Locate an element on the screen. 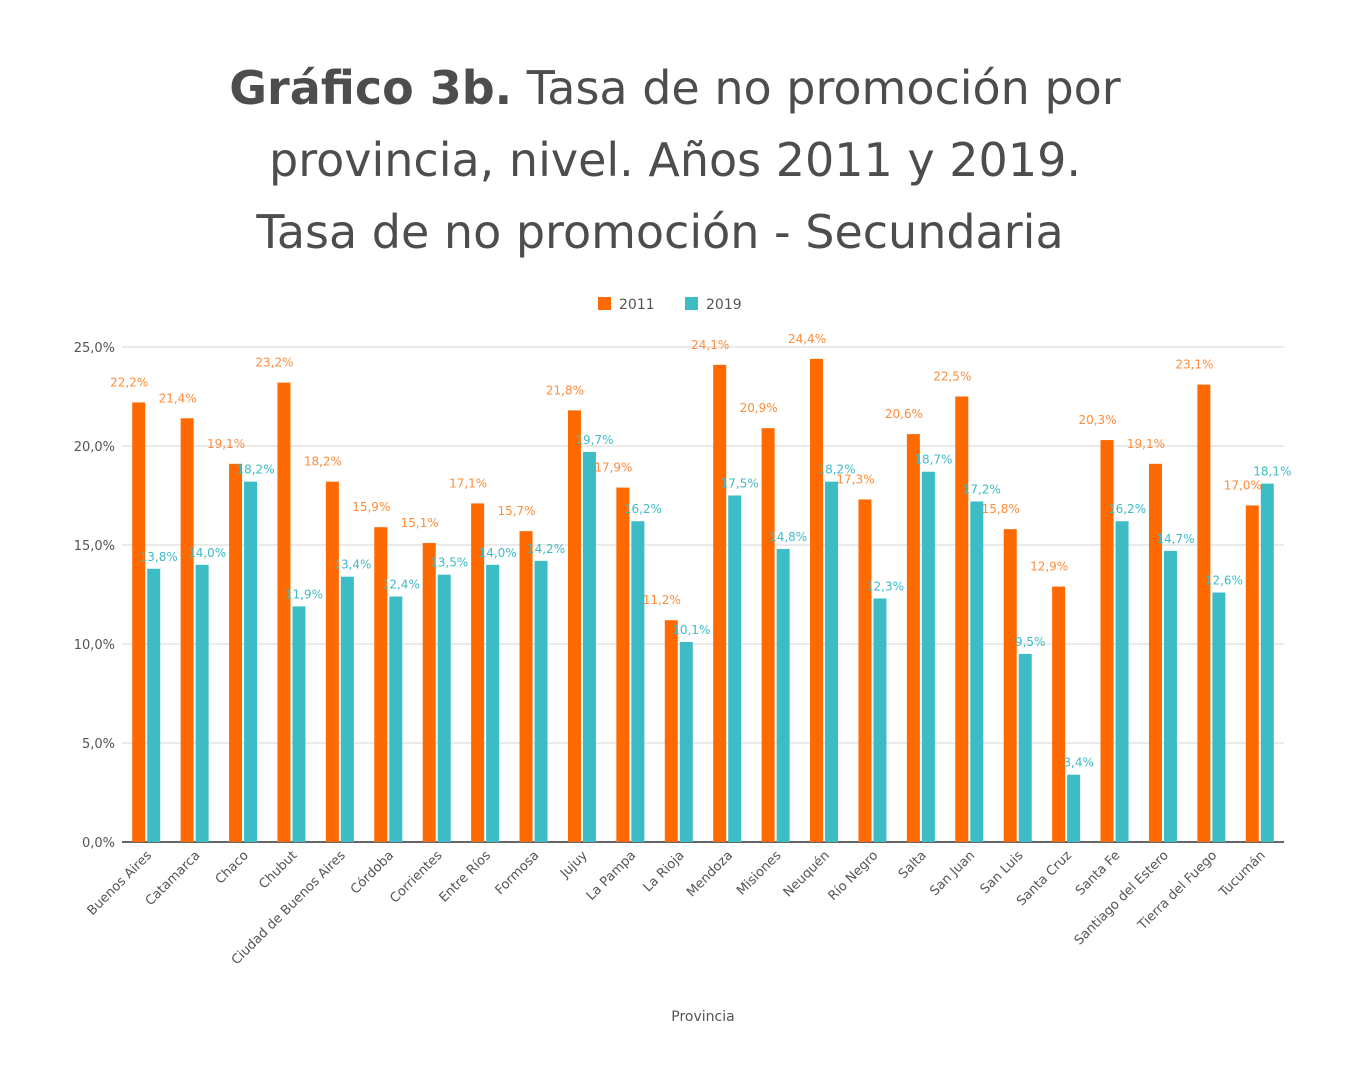 The height and width of the screenshot is (1080, 1350). y-tick-label: 0,0% is located at coordinates (98, 843).